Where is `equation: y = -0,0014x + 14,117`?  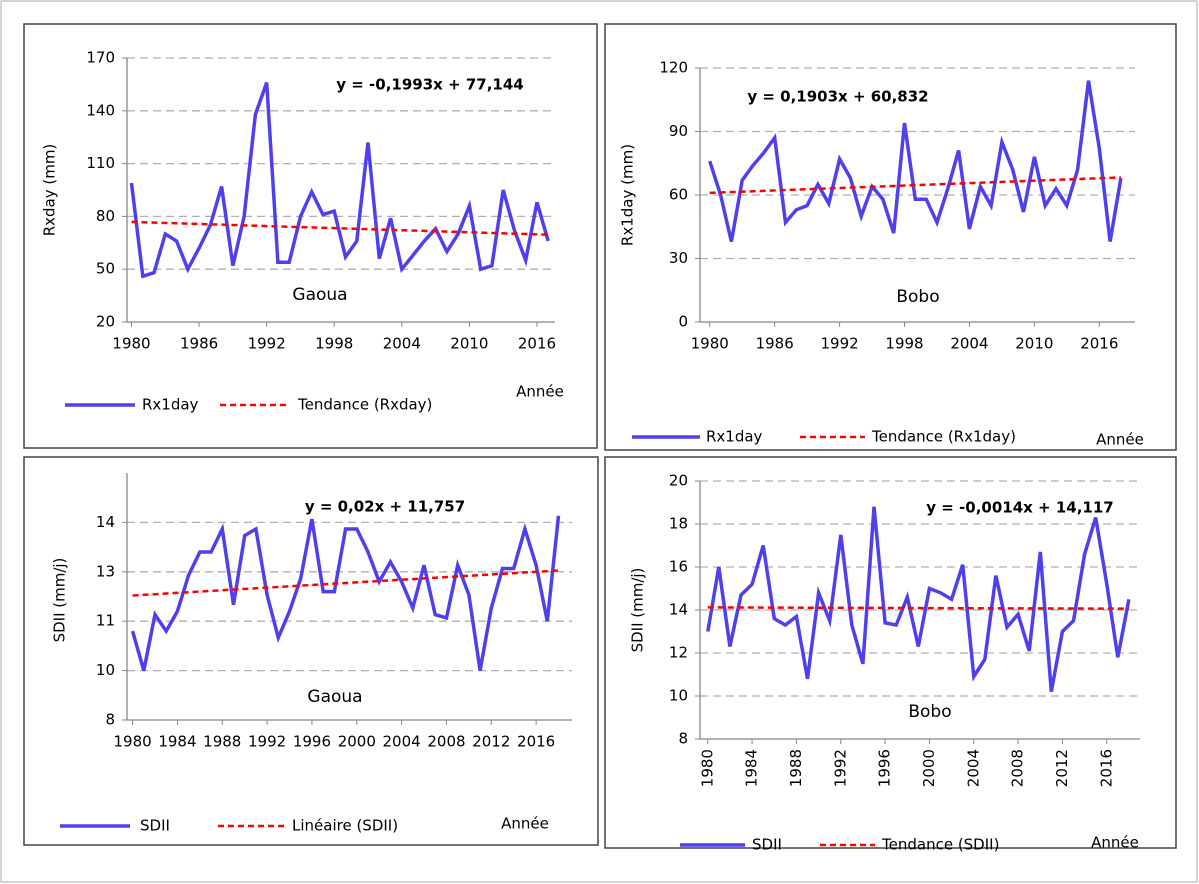 equation: y = -0,0014x + 14,117 is located at coordinates (1019, 508).